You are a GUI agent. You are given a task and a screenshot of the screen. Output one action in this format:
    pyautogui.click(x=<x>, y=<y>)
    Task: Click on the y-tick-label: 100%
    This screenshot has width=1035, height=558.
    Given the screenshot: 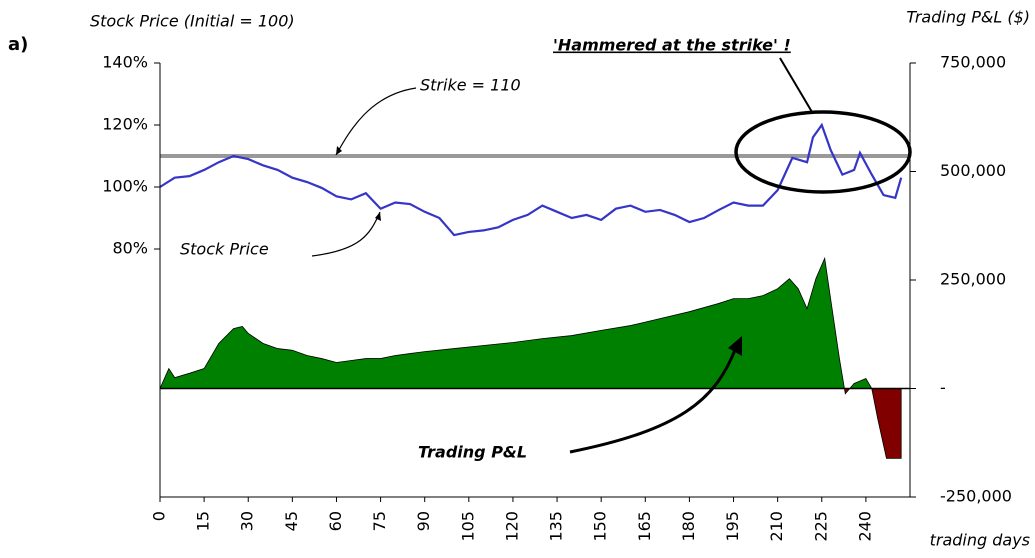 What is the action you would take?
    pyautogui.click(x=125, y=186)
    